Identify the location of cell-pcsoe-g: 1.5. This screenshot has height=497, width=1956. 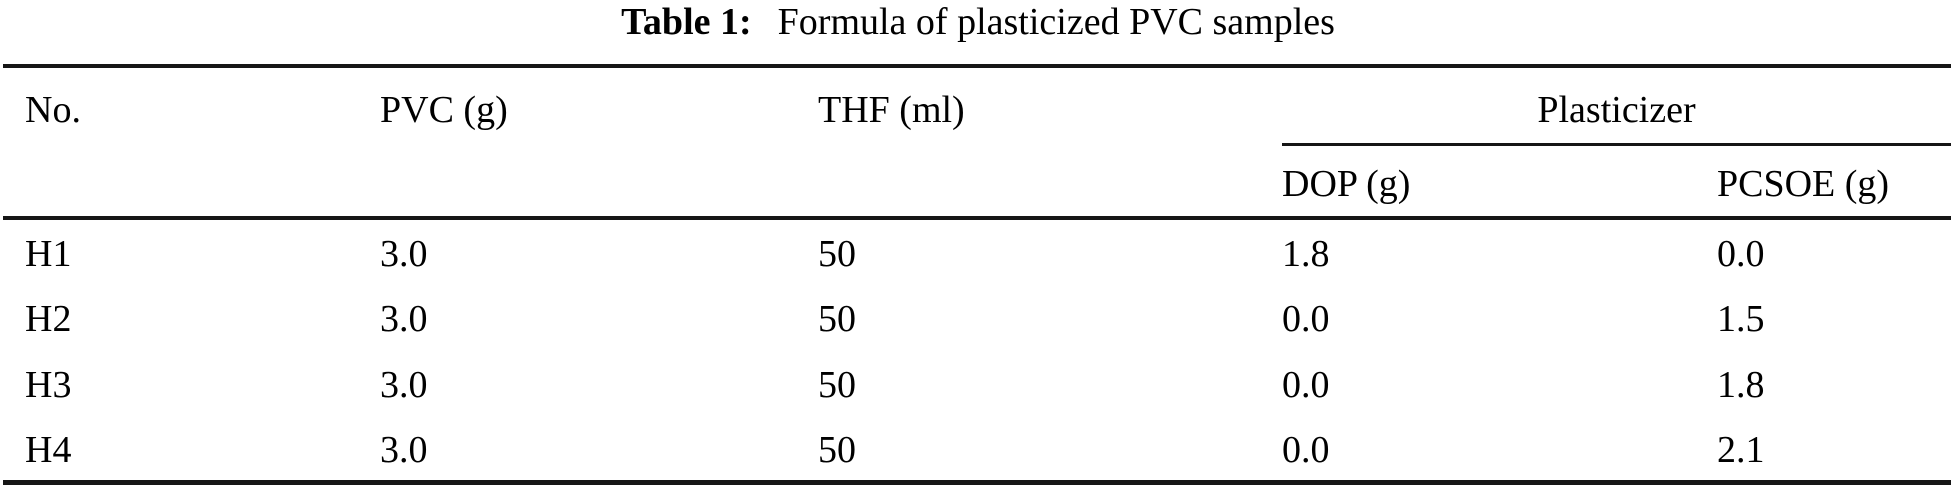
(1741, 319).